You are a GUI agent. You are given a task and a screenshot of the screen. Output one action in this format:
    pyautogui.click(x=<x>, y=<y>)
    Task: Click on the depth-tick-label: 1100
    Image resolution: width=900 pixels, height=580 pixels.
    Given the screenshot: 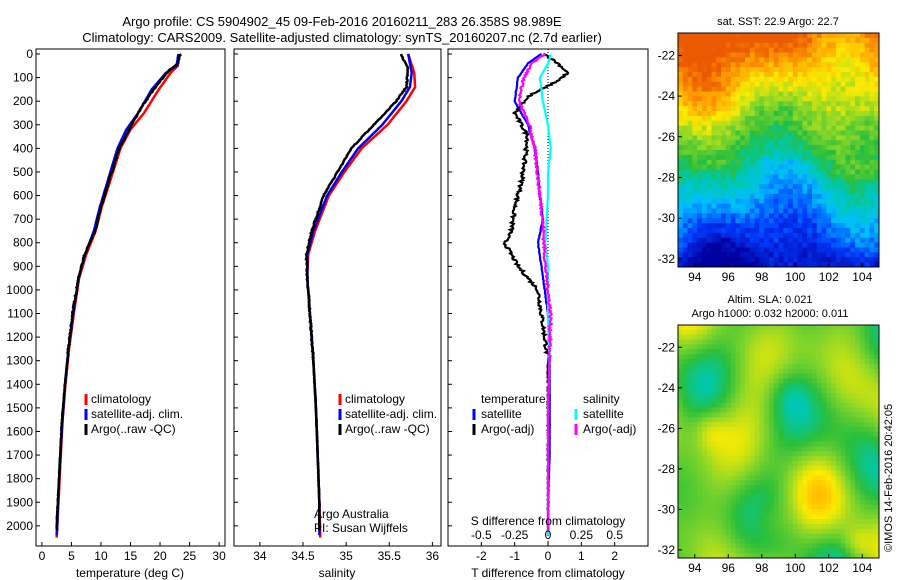 What is the action you would take?
    pyautogui.click(x=20, y=314)
    